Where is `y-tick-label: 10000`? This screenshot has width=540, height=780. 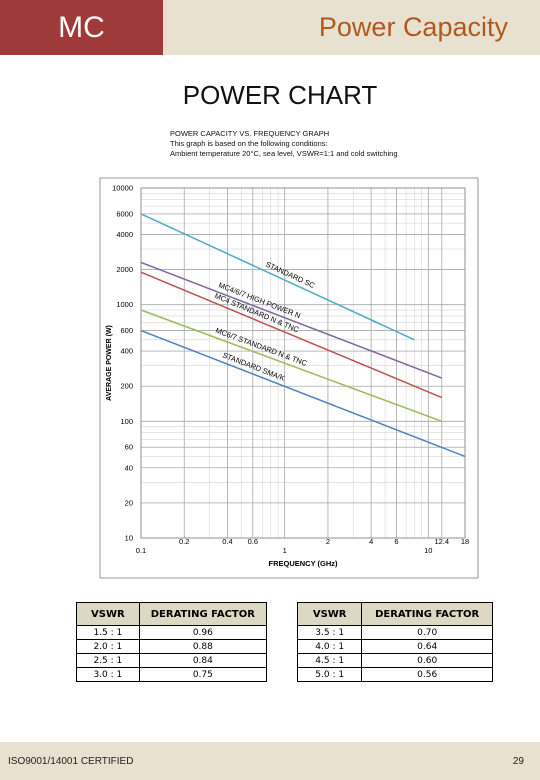 y-tick-label: 10000 is located at coordinates (122, 188).